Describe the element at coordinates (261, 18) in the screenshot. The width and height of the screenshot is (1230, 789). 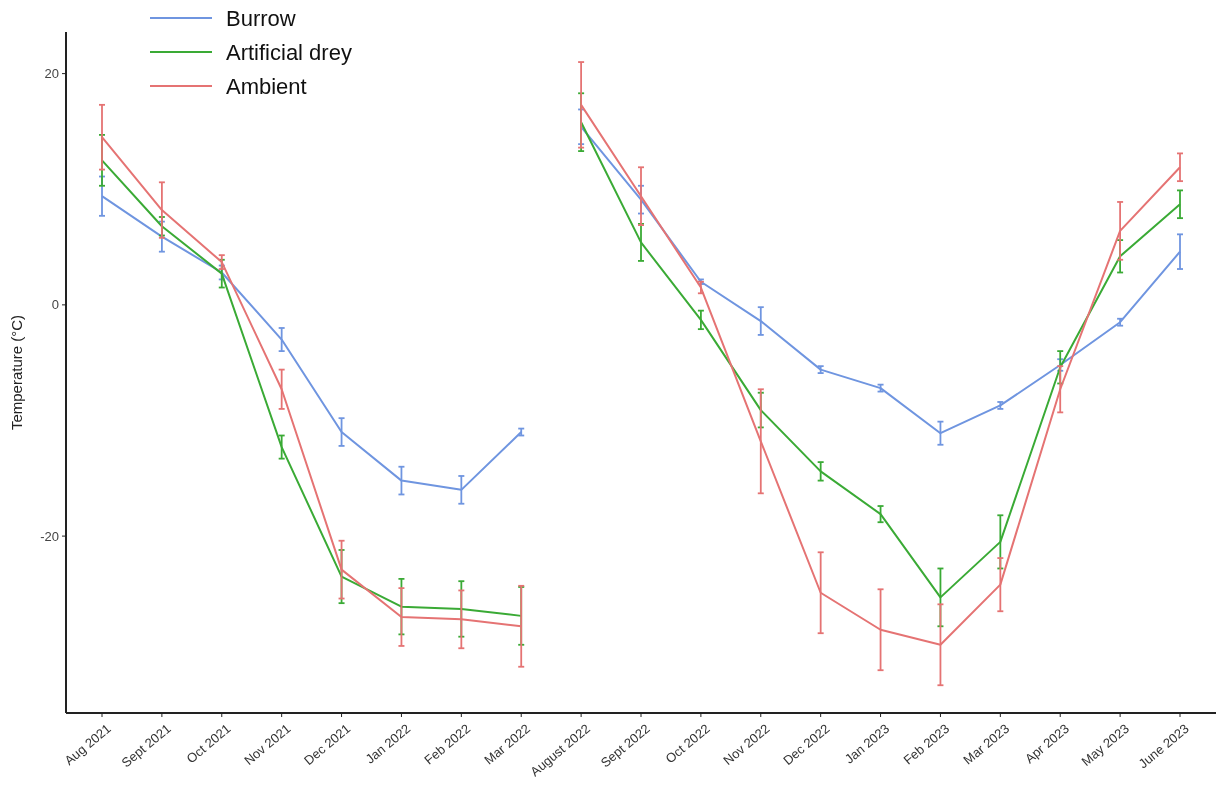
I see `legend-label: Burrow` at that location.